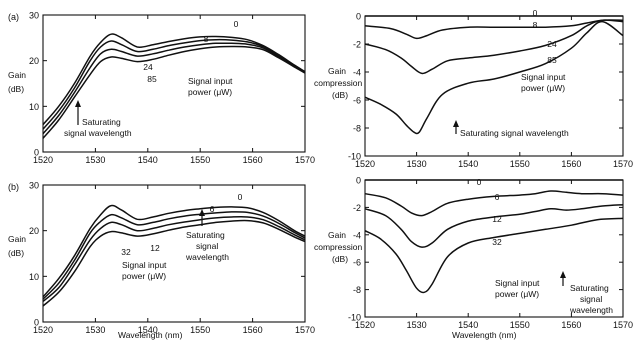 This screenshot has height=343, width=633. What do you see at coordinates (13, 17) in the screenshot?
I see `panel-label-a: (a)` at bounding box center [13, 17].